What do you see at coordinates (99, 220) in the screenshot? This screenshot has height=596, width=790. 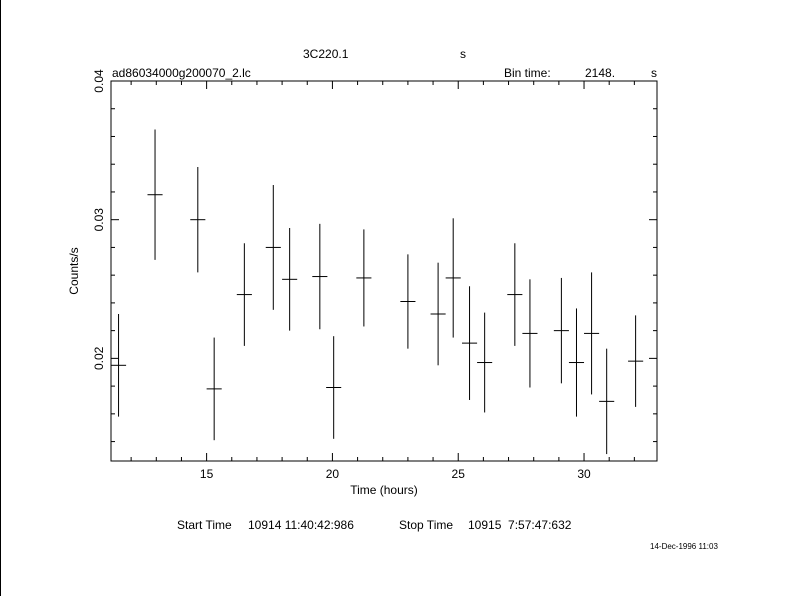 I see `y-tick-label: 0.03` at bounding box center [99, 220].